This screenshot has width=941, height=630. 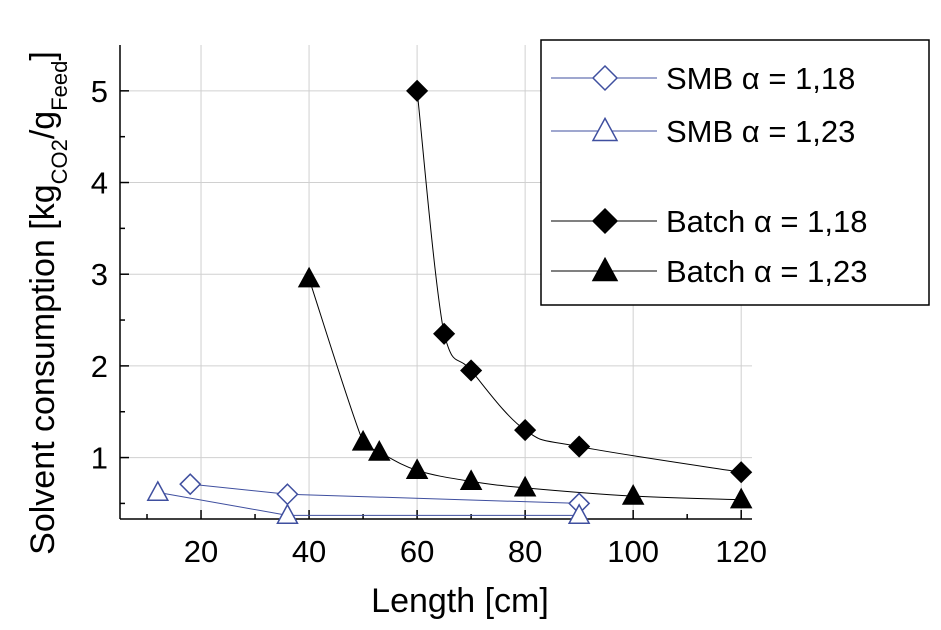 What do you see at coordinates (417, 551) in the screenshot?
I see `x-tick-label: 60` at bounding box center [417, 551].